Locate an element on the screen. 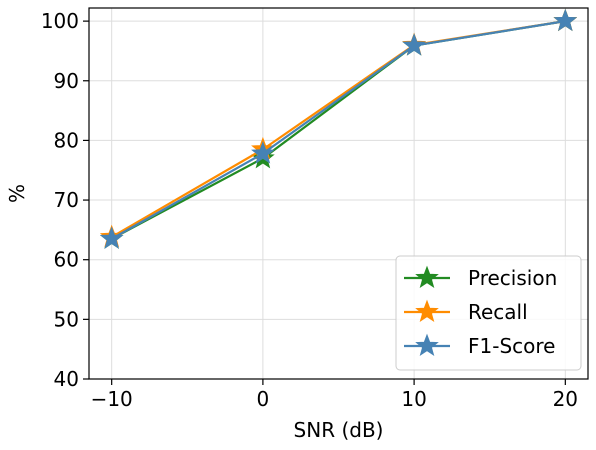 The height and width of the screenshot is (450, 596). y-tick-label: 70 is located at coordinates (66, 200).